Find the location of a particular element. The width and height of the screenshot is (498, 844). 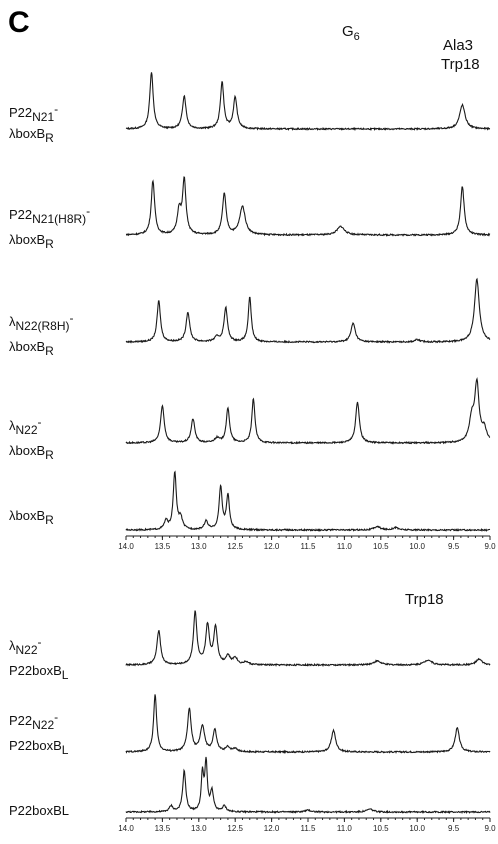

g6-annotation-sub: 6 is located at coordinates (357, 37).